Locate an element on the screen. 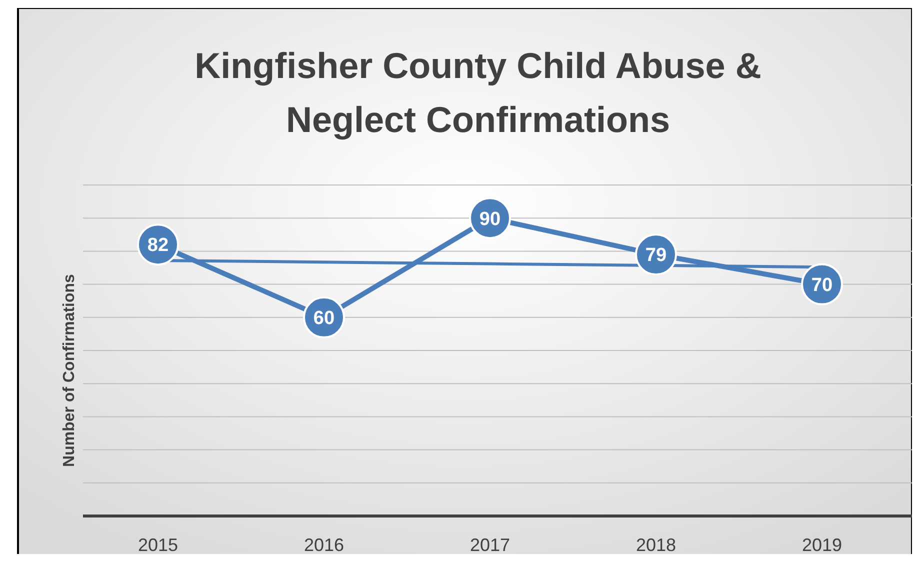  data-label: 82 is located at coordinates (158, 245).